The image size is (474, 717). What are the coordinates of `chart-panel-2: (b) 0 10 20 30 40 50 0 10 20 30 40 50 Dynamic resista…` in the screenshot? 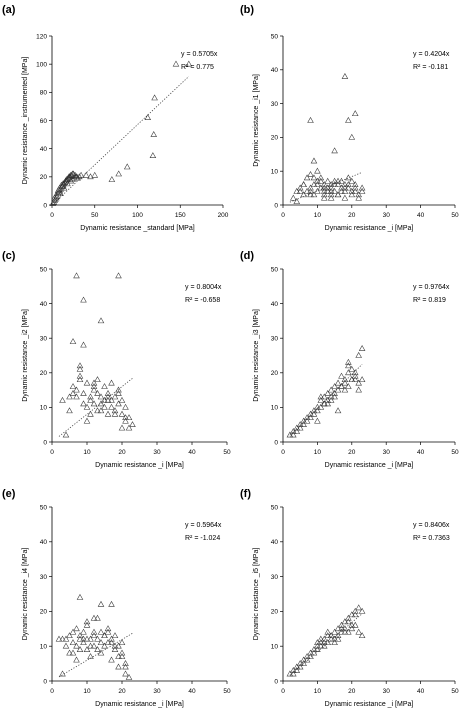 It's located at (349, 118).